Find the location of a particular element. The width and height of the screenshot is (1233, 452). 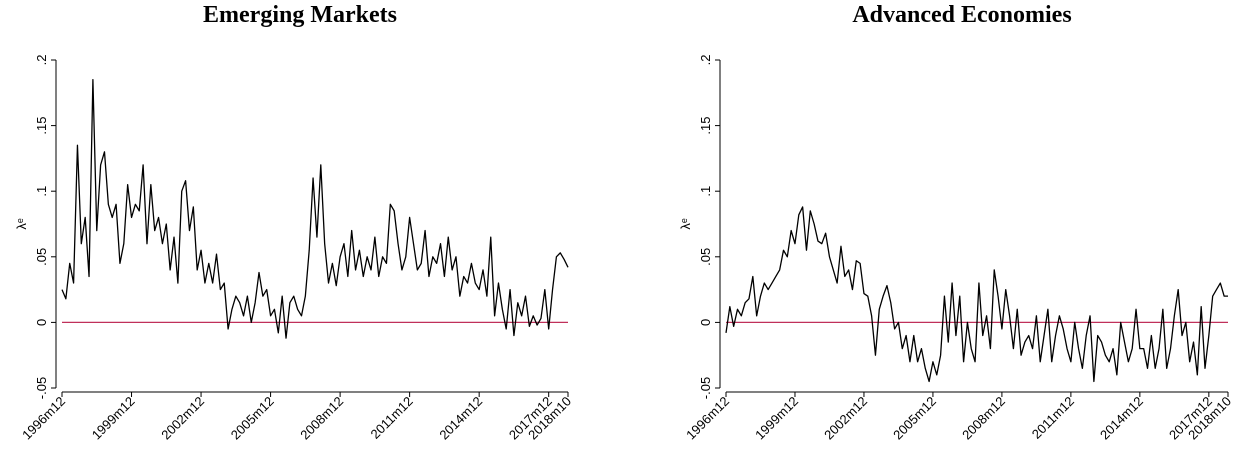

chart-title: Emerging Markets is located at coordinates (300, 15).